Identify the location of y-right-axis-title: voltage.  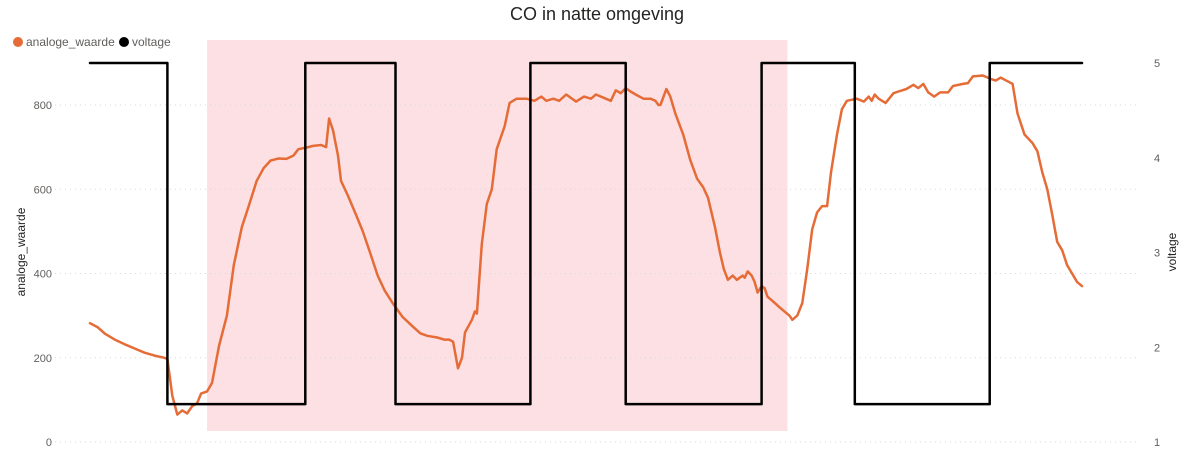
(1172, 251).